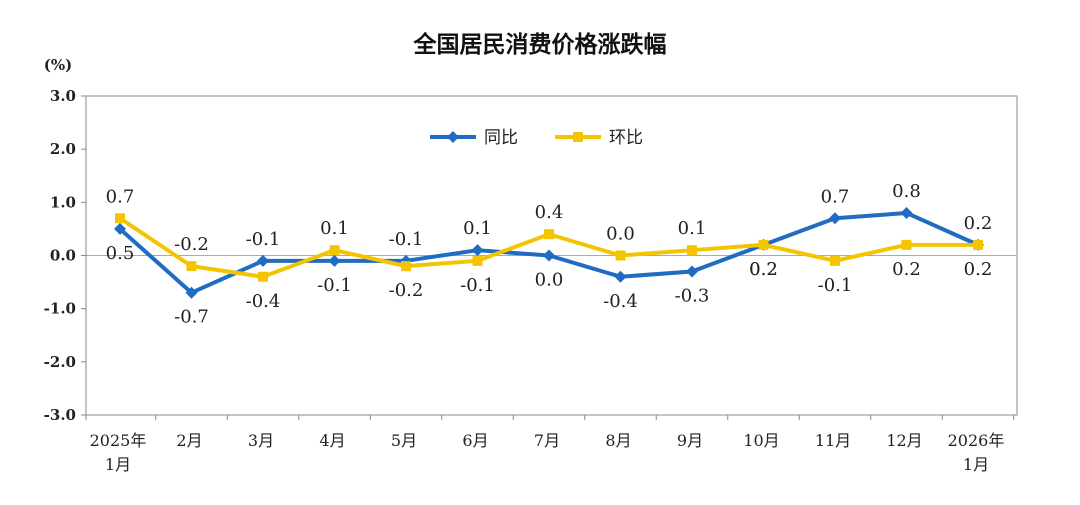  What do you see at coordinates (453, 137) in the screenshot?
I see `legend-marker-diamond` at bounding box center [453, 137].